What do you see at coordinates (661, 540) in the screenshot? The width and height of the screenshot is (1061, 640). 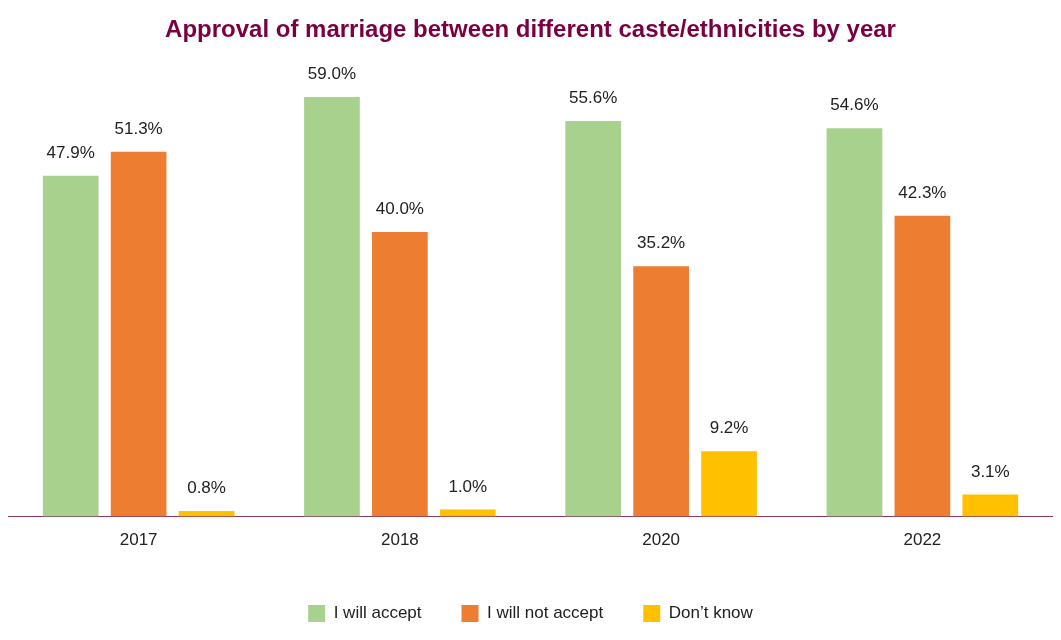 I see `x-tick-label: 2020` at bounding box center [661, 540].